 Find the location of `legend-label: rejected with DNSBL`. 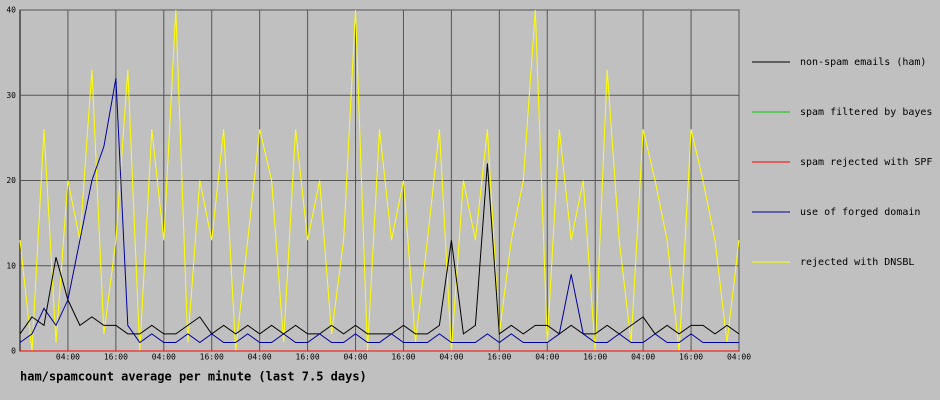

legend-label: rejected with DNSBL is located at coordinates (857, 262).